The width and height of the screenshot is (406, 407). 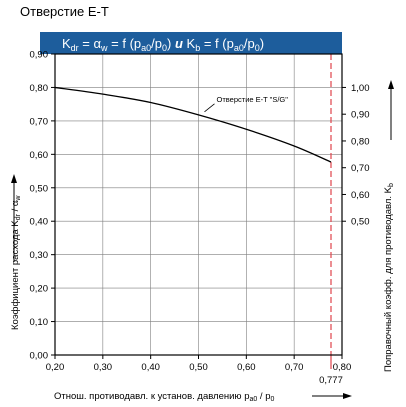 I want to click on bottom-tick-label: 0,70, so click(x=294, y=367).